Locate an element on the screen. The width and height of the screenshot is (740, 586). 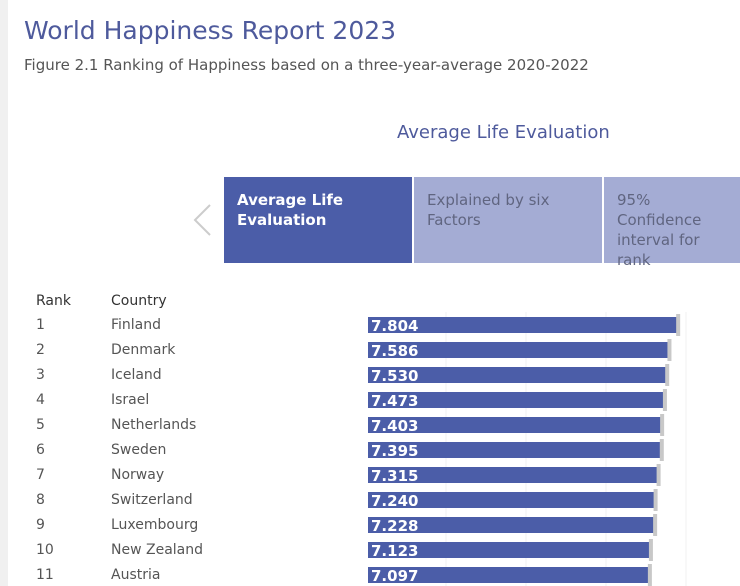
rank-cell: 5 is located at coordinates (40, 425).